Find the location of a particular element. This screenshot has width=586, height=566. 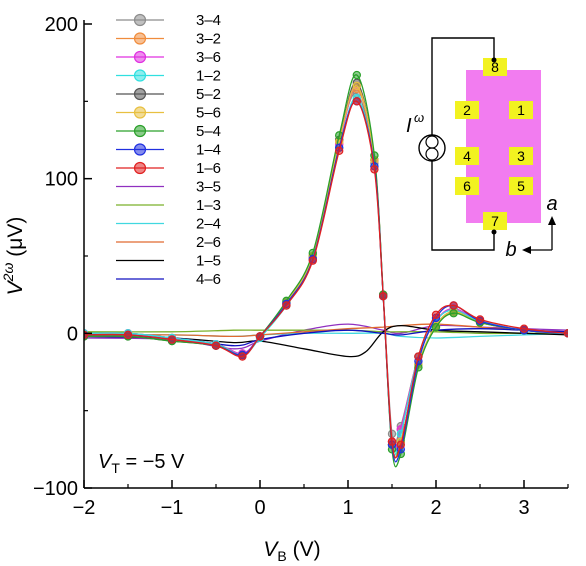

x-tick-label: −2 is located at coordinates (84, 508).